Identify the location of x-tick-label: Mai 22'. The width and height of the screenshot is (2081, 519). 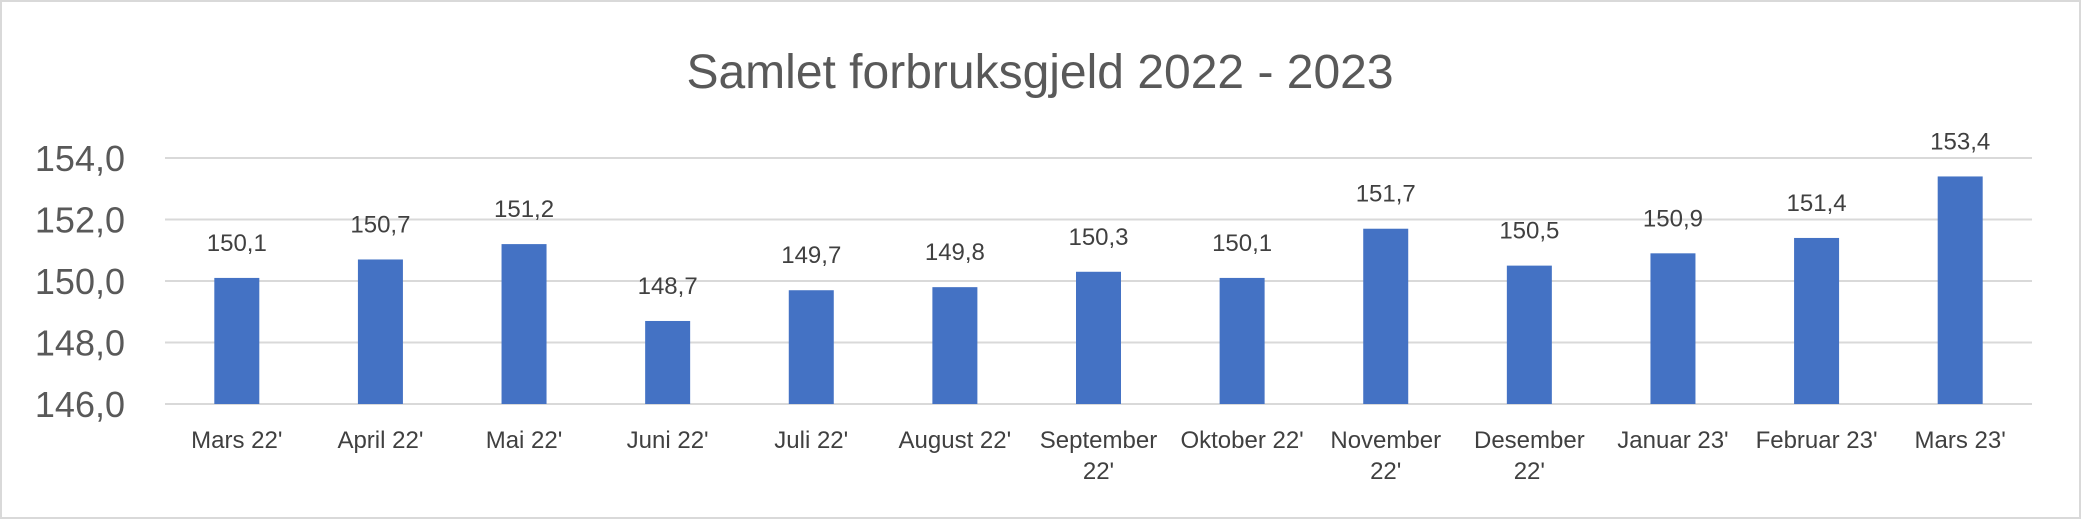
(524, 440).